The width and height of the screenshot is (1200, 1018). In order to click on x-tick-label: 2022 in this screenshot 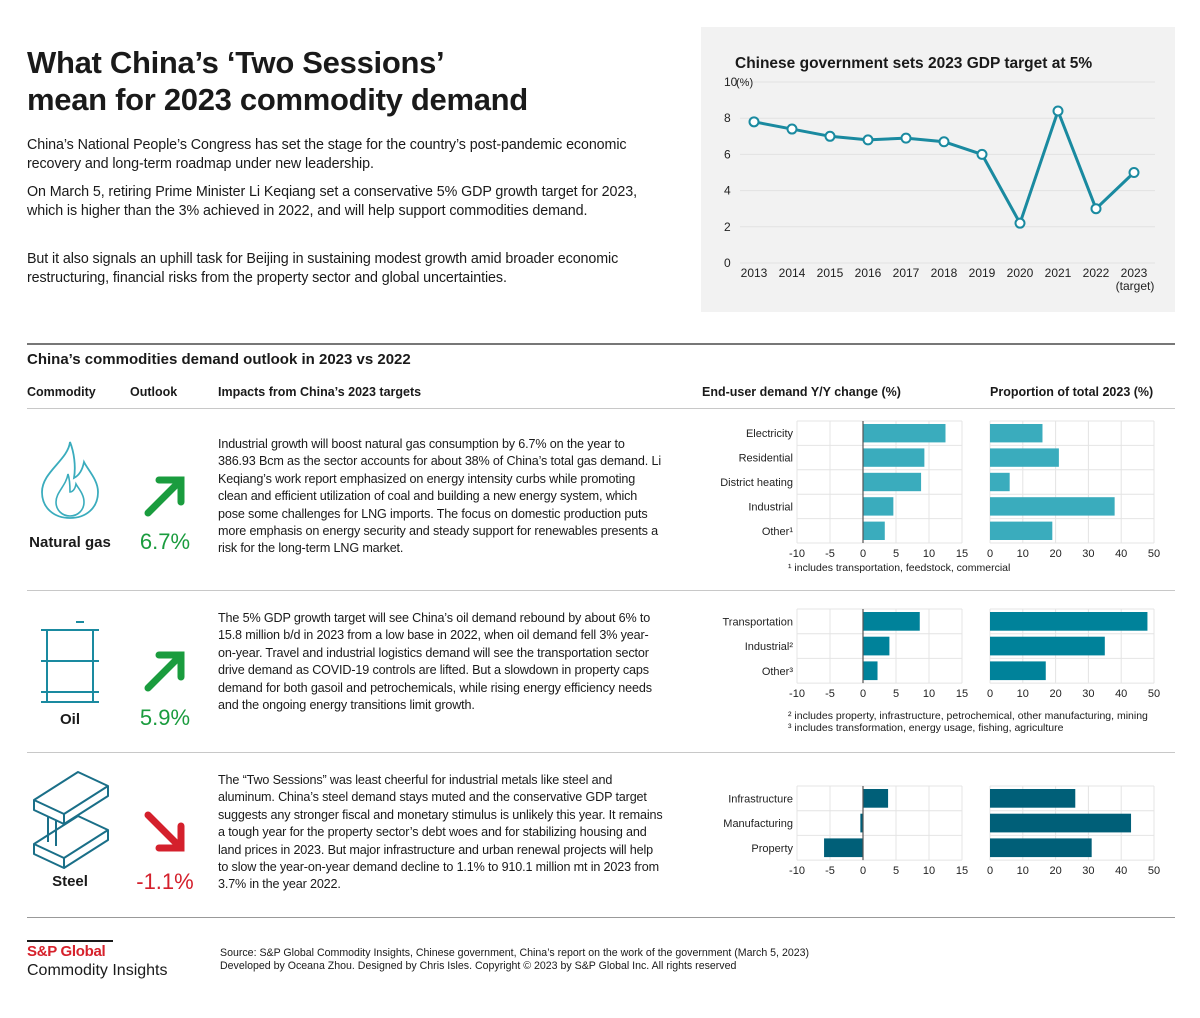, I will do `click(1096, 273)`.